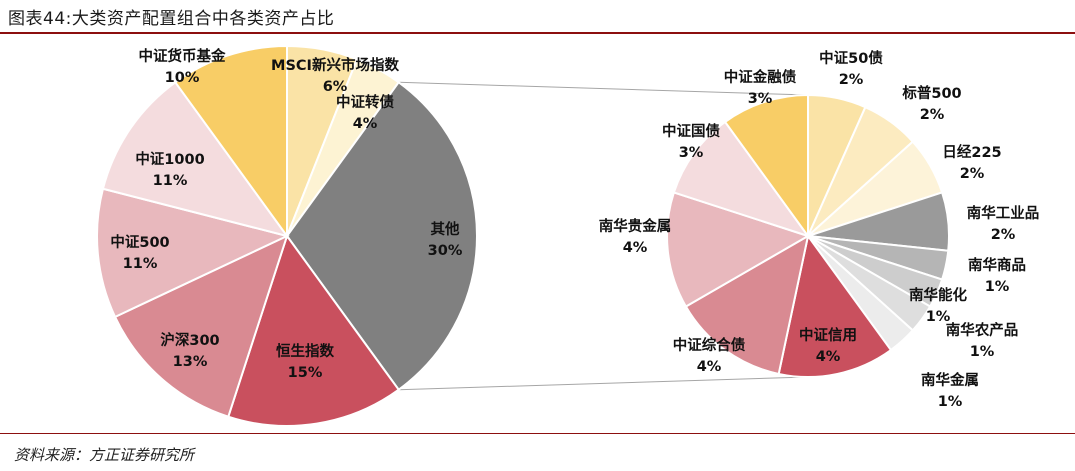  What do you see at coordinates (635, 248) in the screenshot?
I see `detail-label-10-value: 4%` at bounding box center [635, 248].